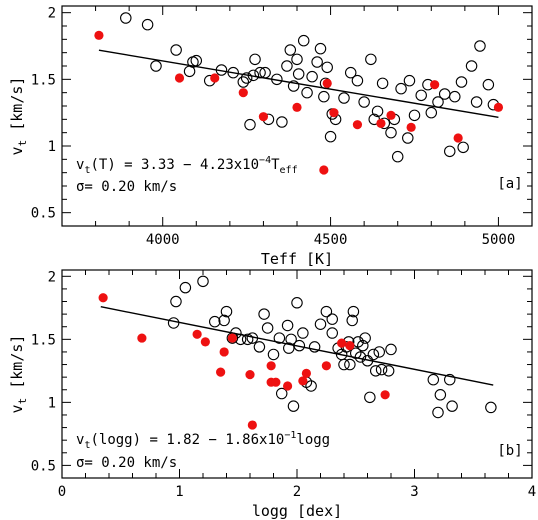  I want to click on fit-line, so click(297, 346).